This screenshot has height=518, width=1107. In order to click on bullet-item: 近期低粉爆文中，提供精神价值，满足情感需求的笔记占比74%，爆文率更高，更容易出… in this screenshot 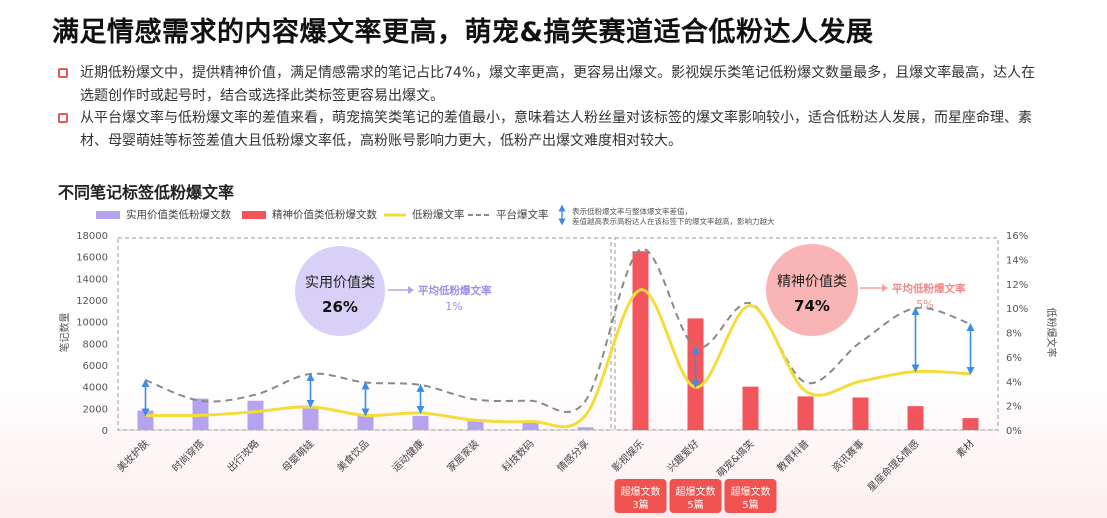, I will do `click(553, 84)`.